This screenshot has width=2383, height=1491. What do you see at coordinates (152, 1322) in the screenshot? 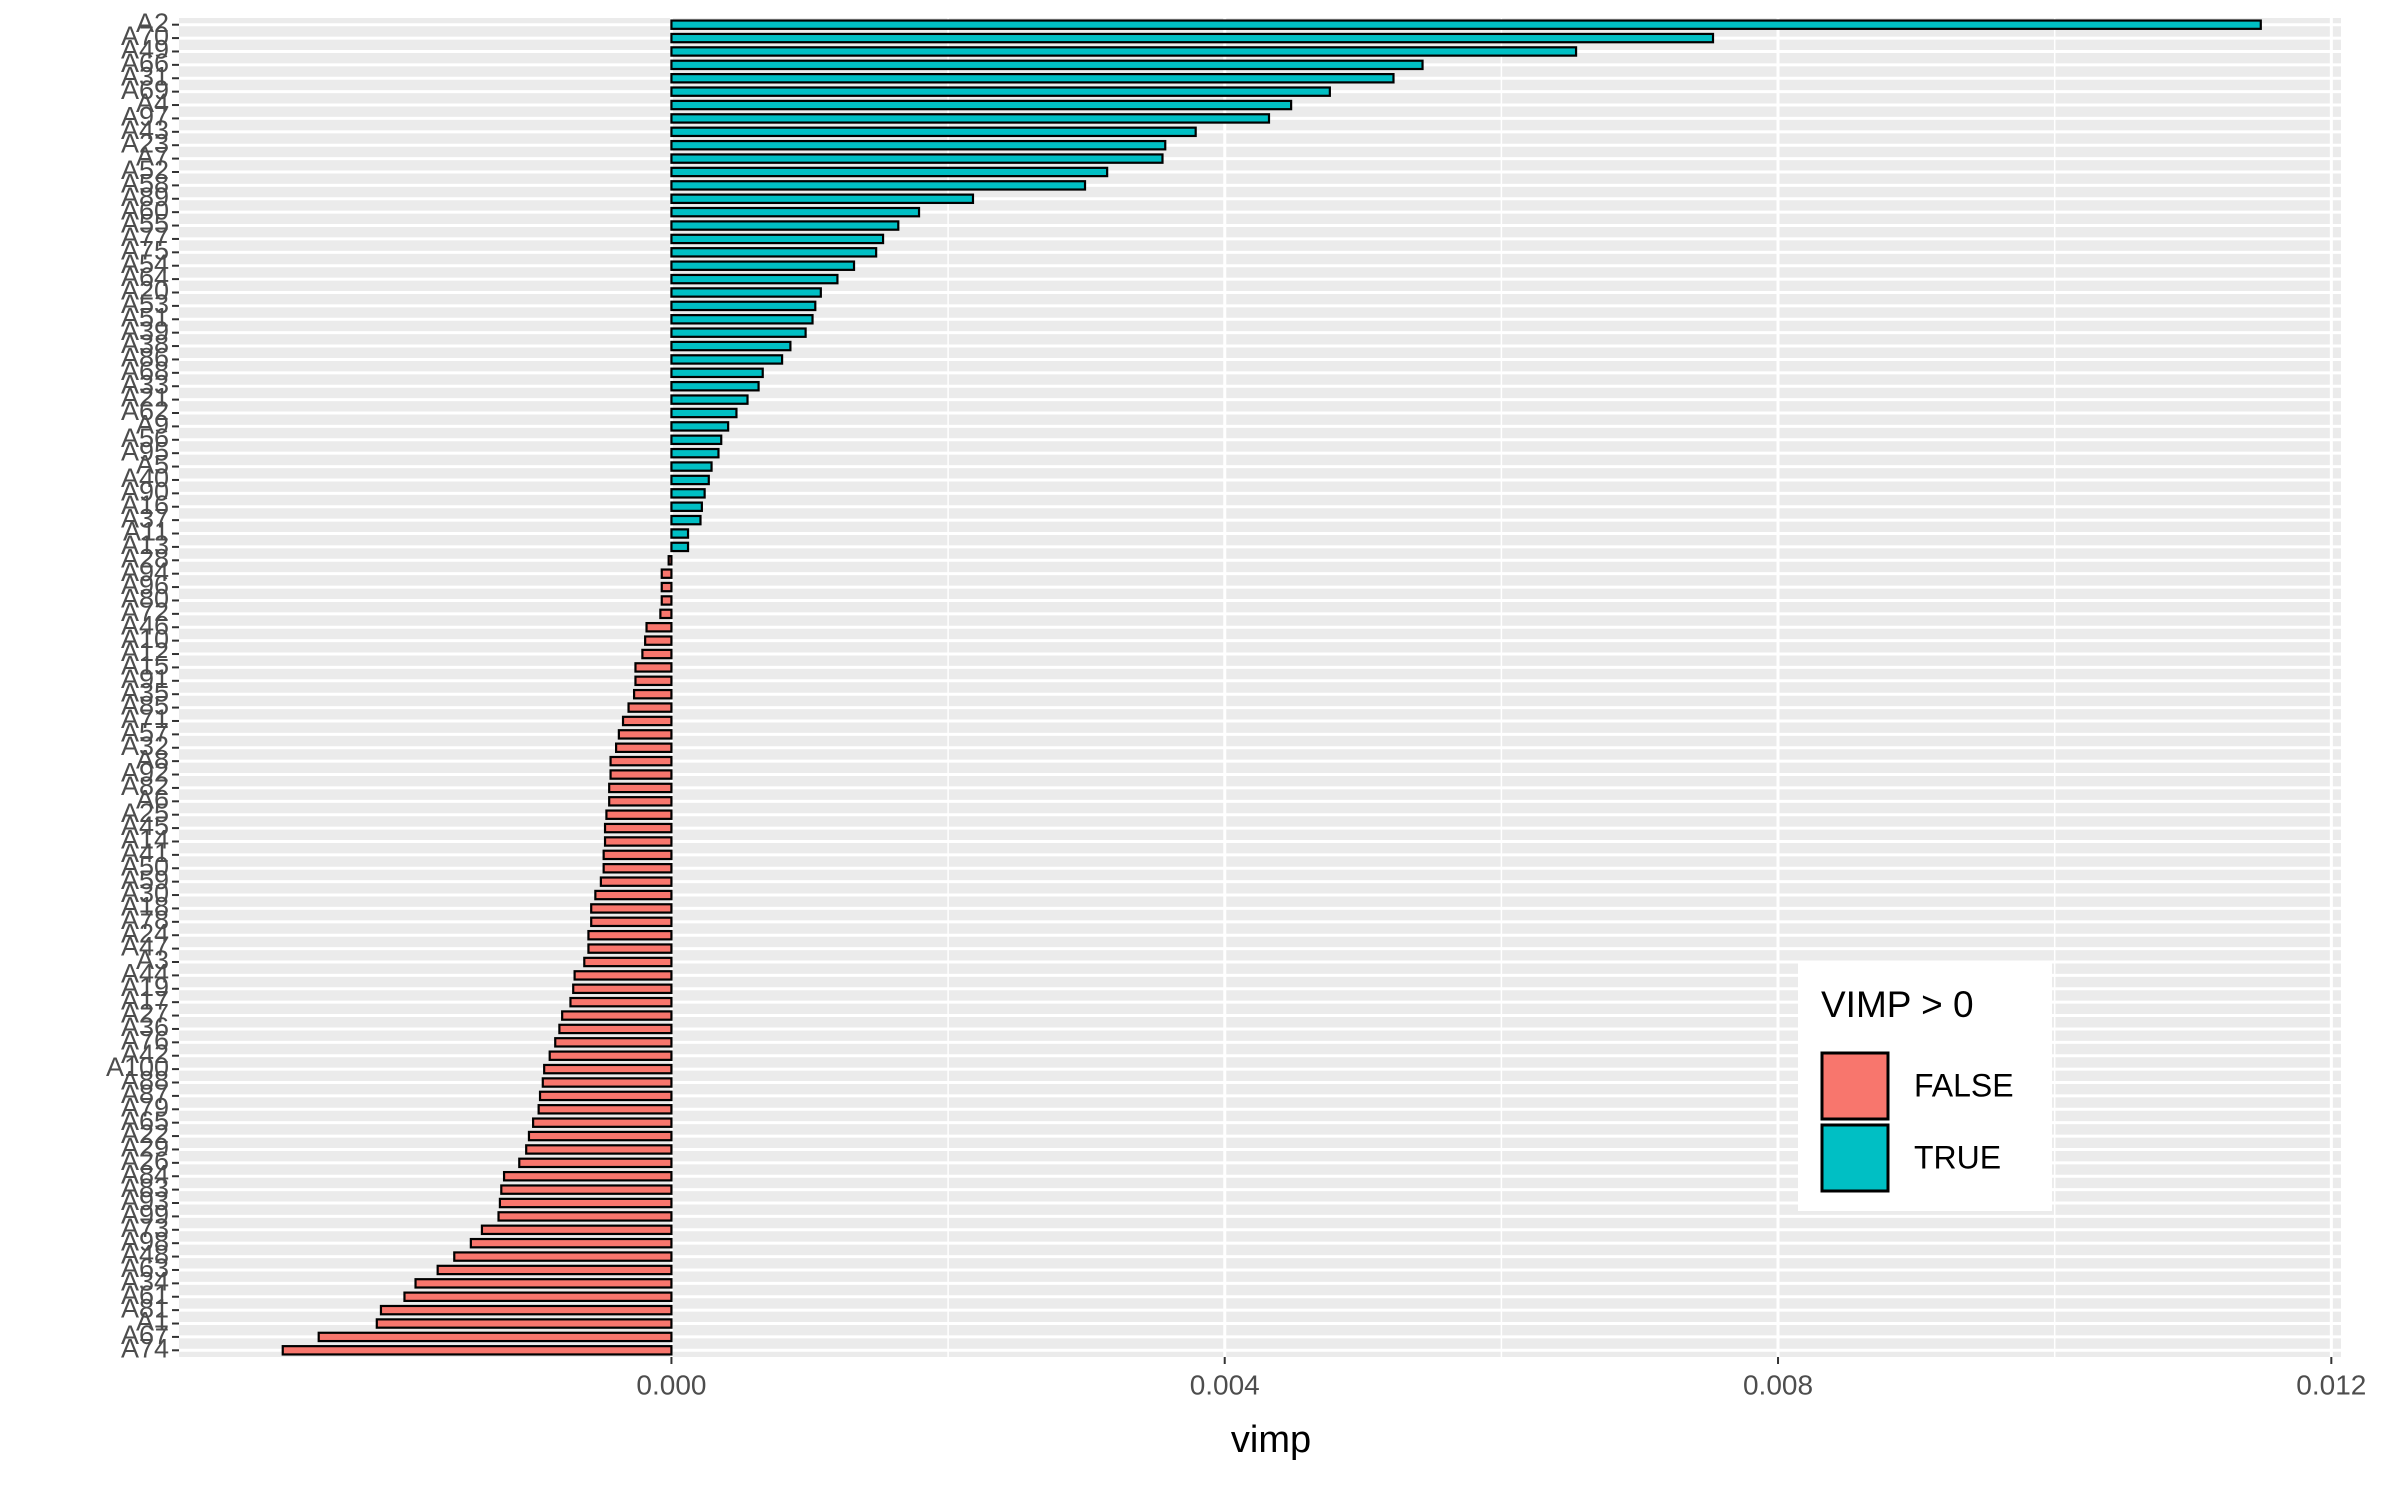
I see `y-tick-label: A1` at bounding box center [152, 1322].